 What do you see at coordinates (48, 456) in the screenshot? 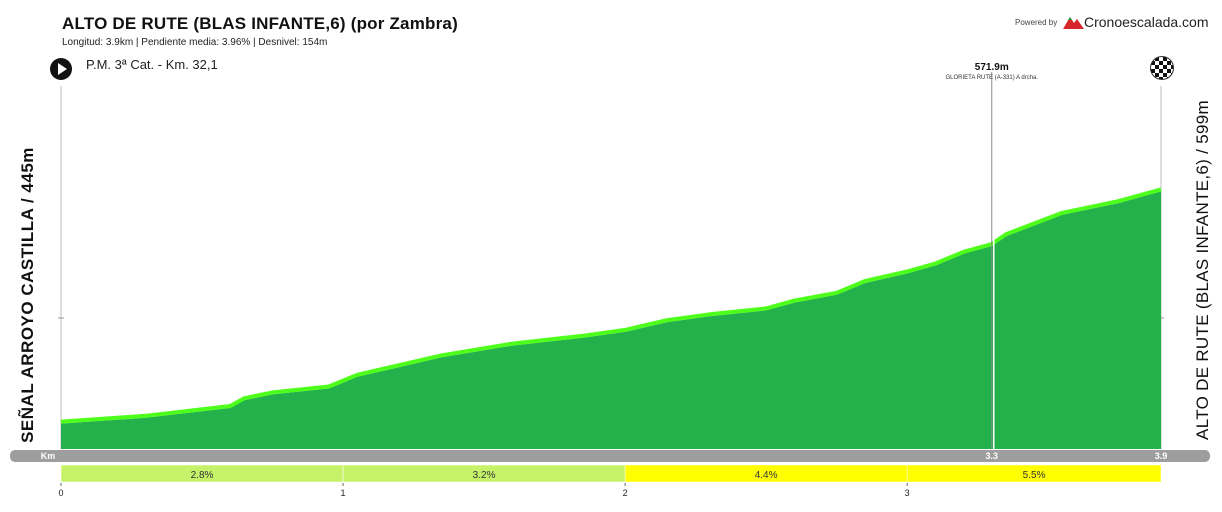
I see `km-bar-label: Km` at bounding box center [48, 456].